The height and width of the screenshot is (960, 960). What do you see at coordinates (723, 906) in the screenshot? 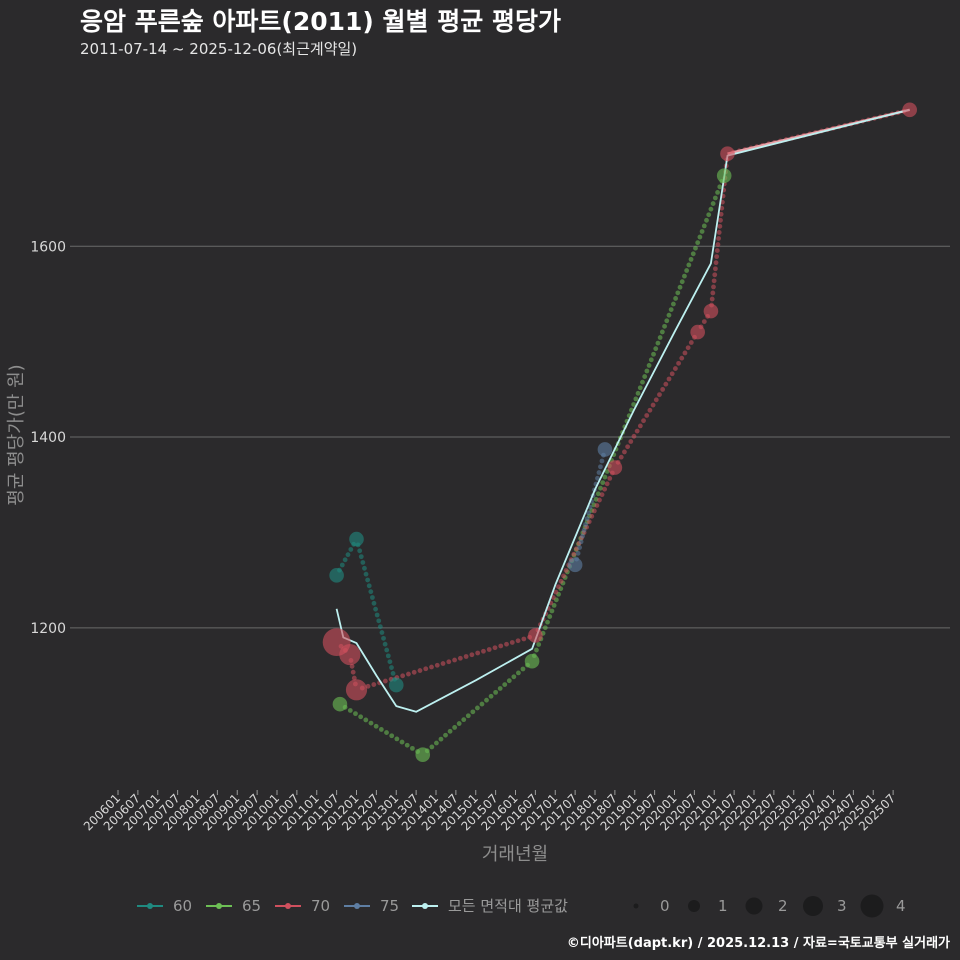
I see `size-legend-label: 1` at bounding box center [723, 906].